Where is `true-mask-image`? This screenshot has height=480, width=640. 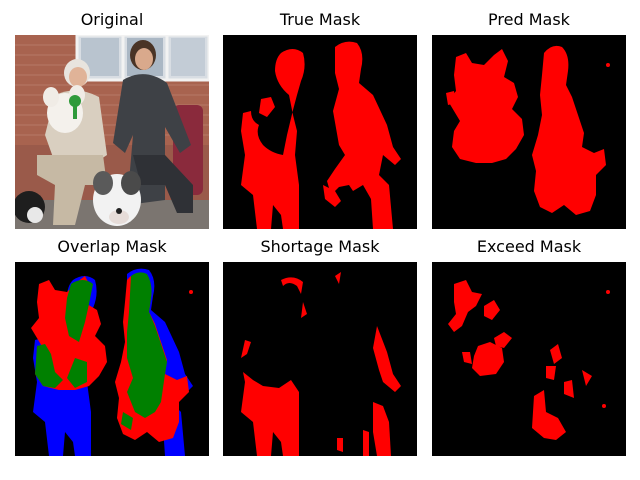 true-mask-image is located at coordinates (320, 132).